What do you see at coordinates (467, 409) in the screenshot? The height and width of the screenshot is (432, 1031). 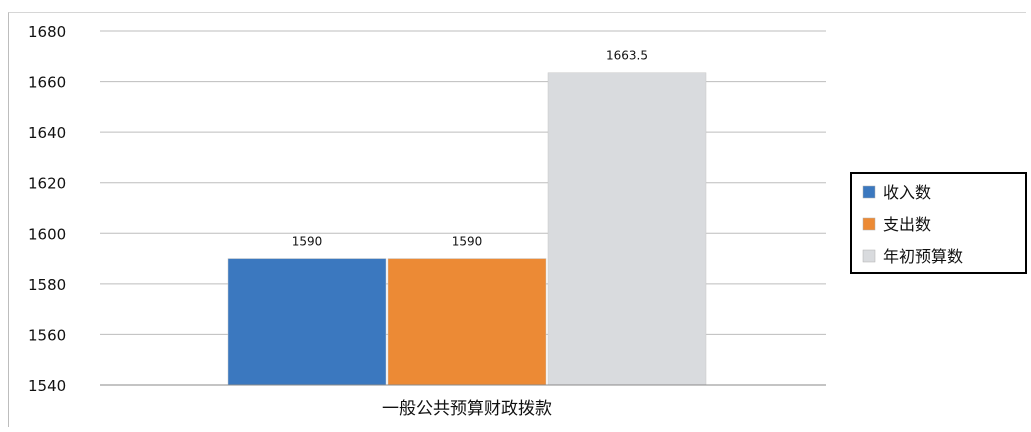 I see `category-label: 一般公共预算财政拨款` at bounding box center [467, 409].